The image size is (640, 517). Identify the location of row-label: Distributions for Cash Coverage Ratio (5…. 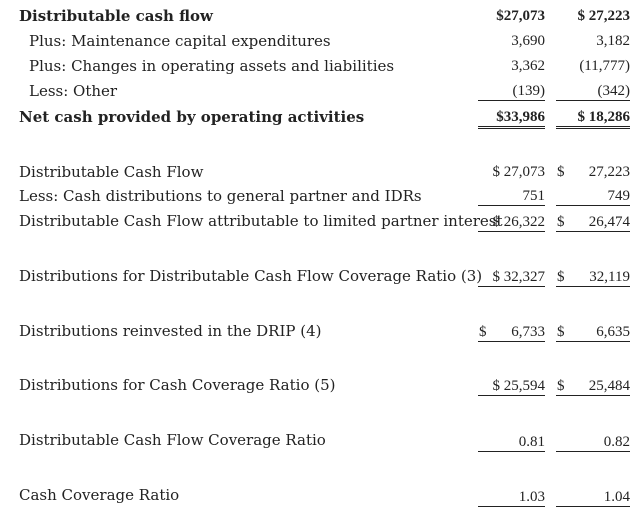
(177, 385).